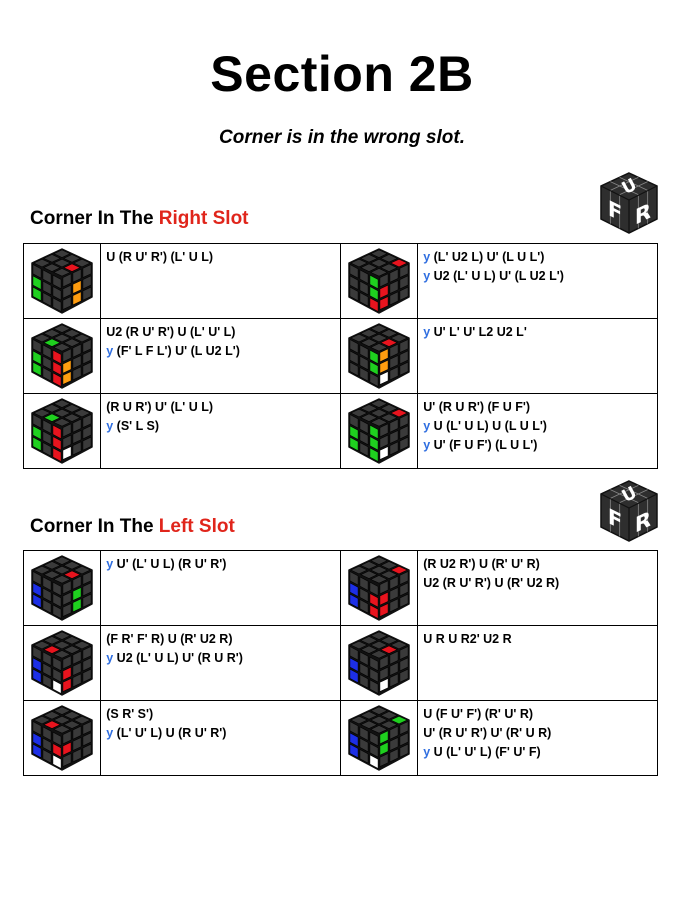 The width and height of the screenshot is (684, 913). I want to click on cube-image-cell, so click(379, 588).